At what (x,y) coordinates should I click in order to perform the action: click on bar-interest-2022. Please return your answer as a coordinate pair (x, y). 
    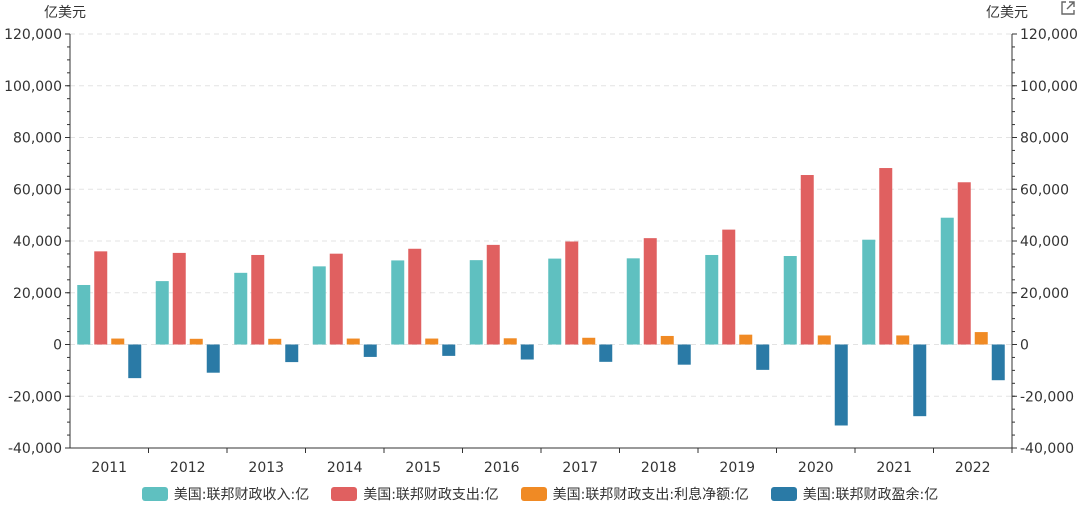
    Looking at the image, I should click on (981, 338).